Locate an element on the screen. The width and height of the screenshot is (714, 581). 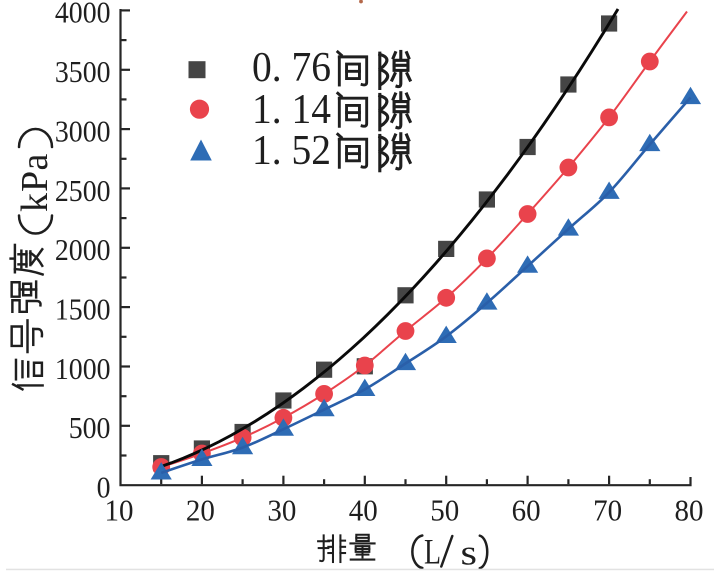
svg-text: 500 is located at coordinates (90, 427).